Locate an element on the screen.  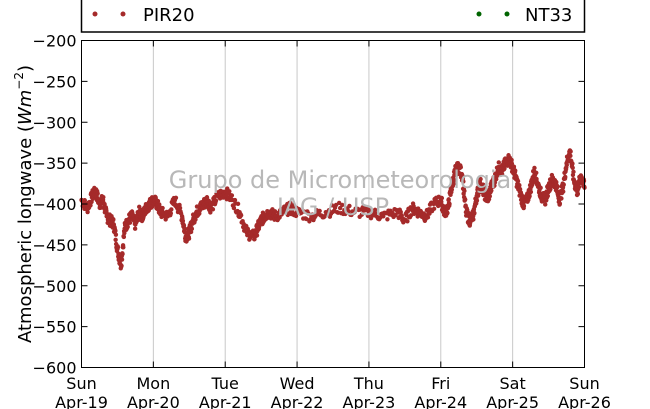
x-tick-label-day: Thu is located at coordinates (368, 383).